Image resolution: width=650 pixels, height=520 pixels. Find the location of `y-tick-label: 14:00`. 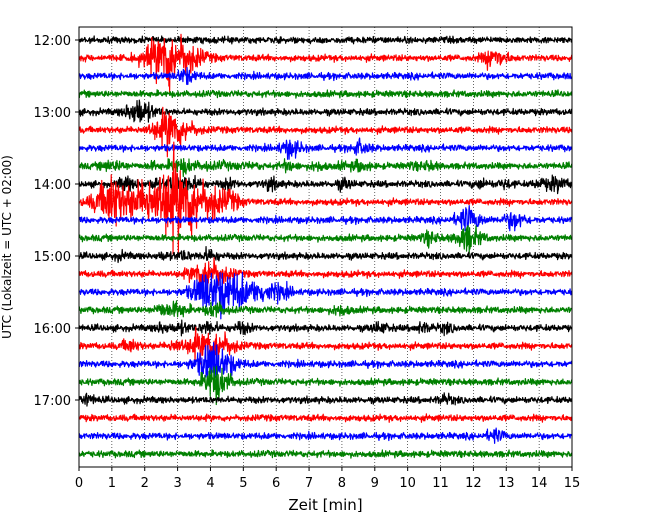

y-tick-label: 14:00 is located at coordinates (52, 185).